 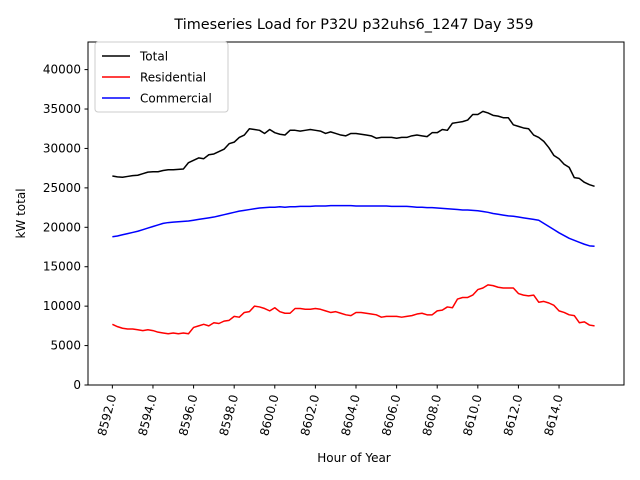 What do you see at coordinates (153, 57) in the screenshot?
I see `legend-label-total: Total` at bounding box center [153, 57].